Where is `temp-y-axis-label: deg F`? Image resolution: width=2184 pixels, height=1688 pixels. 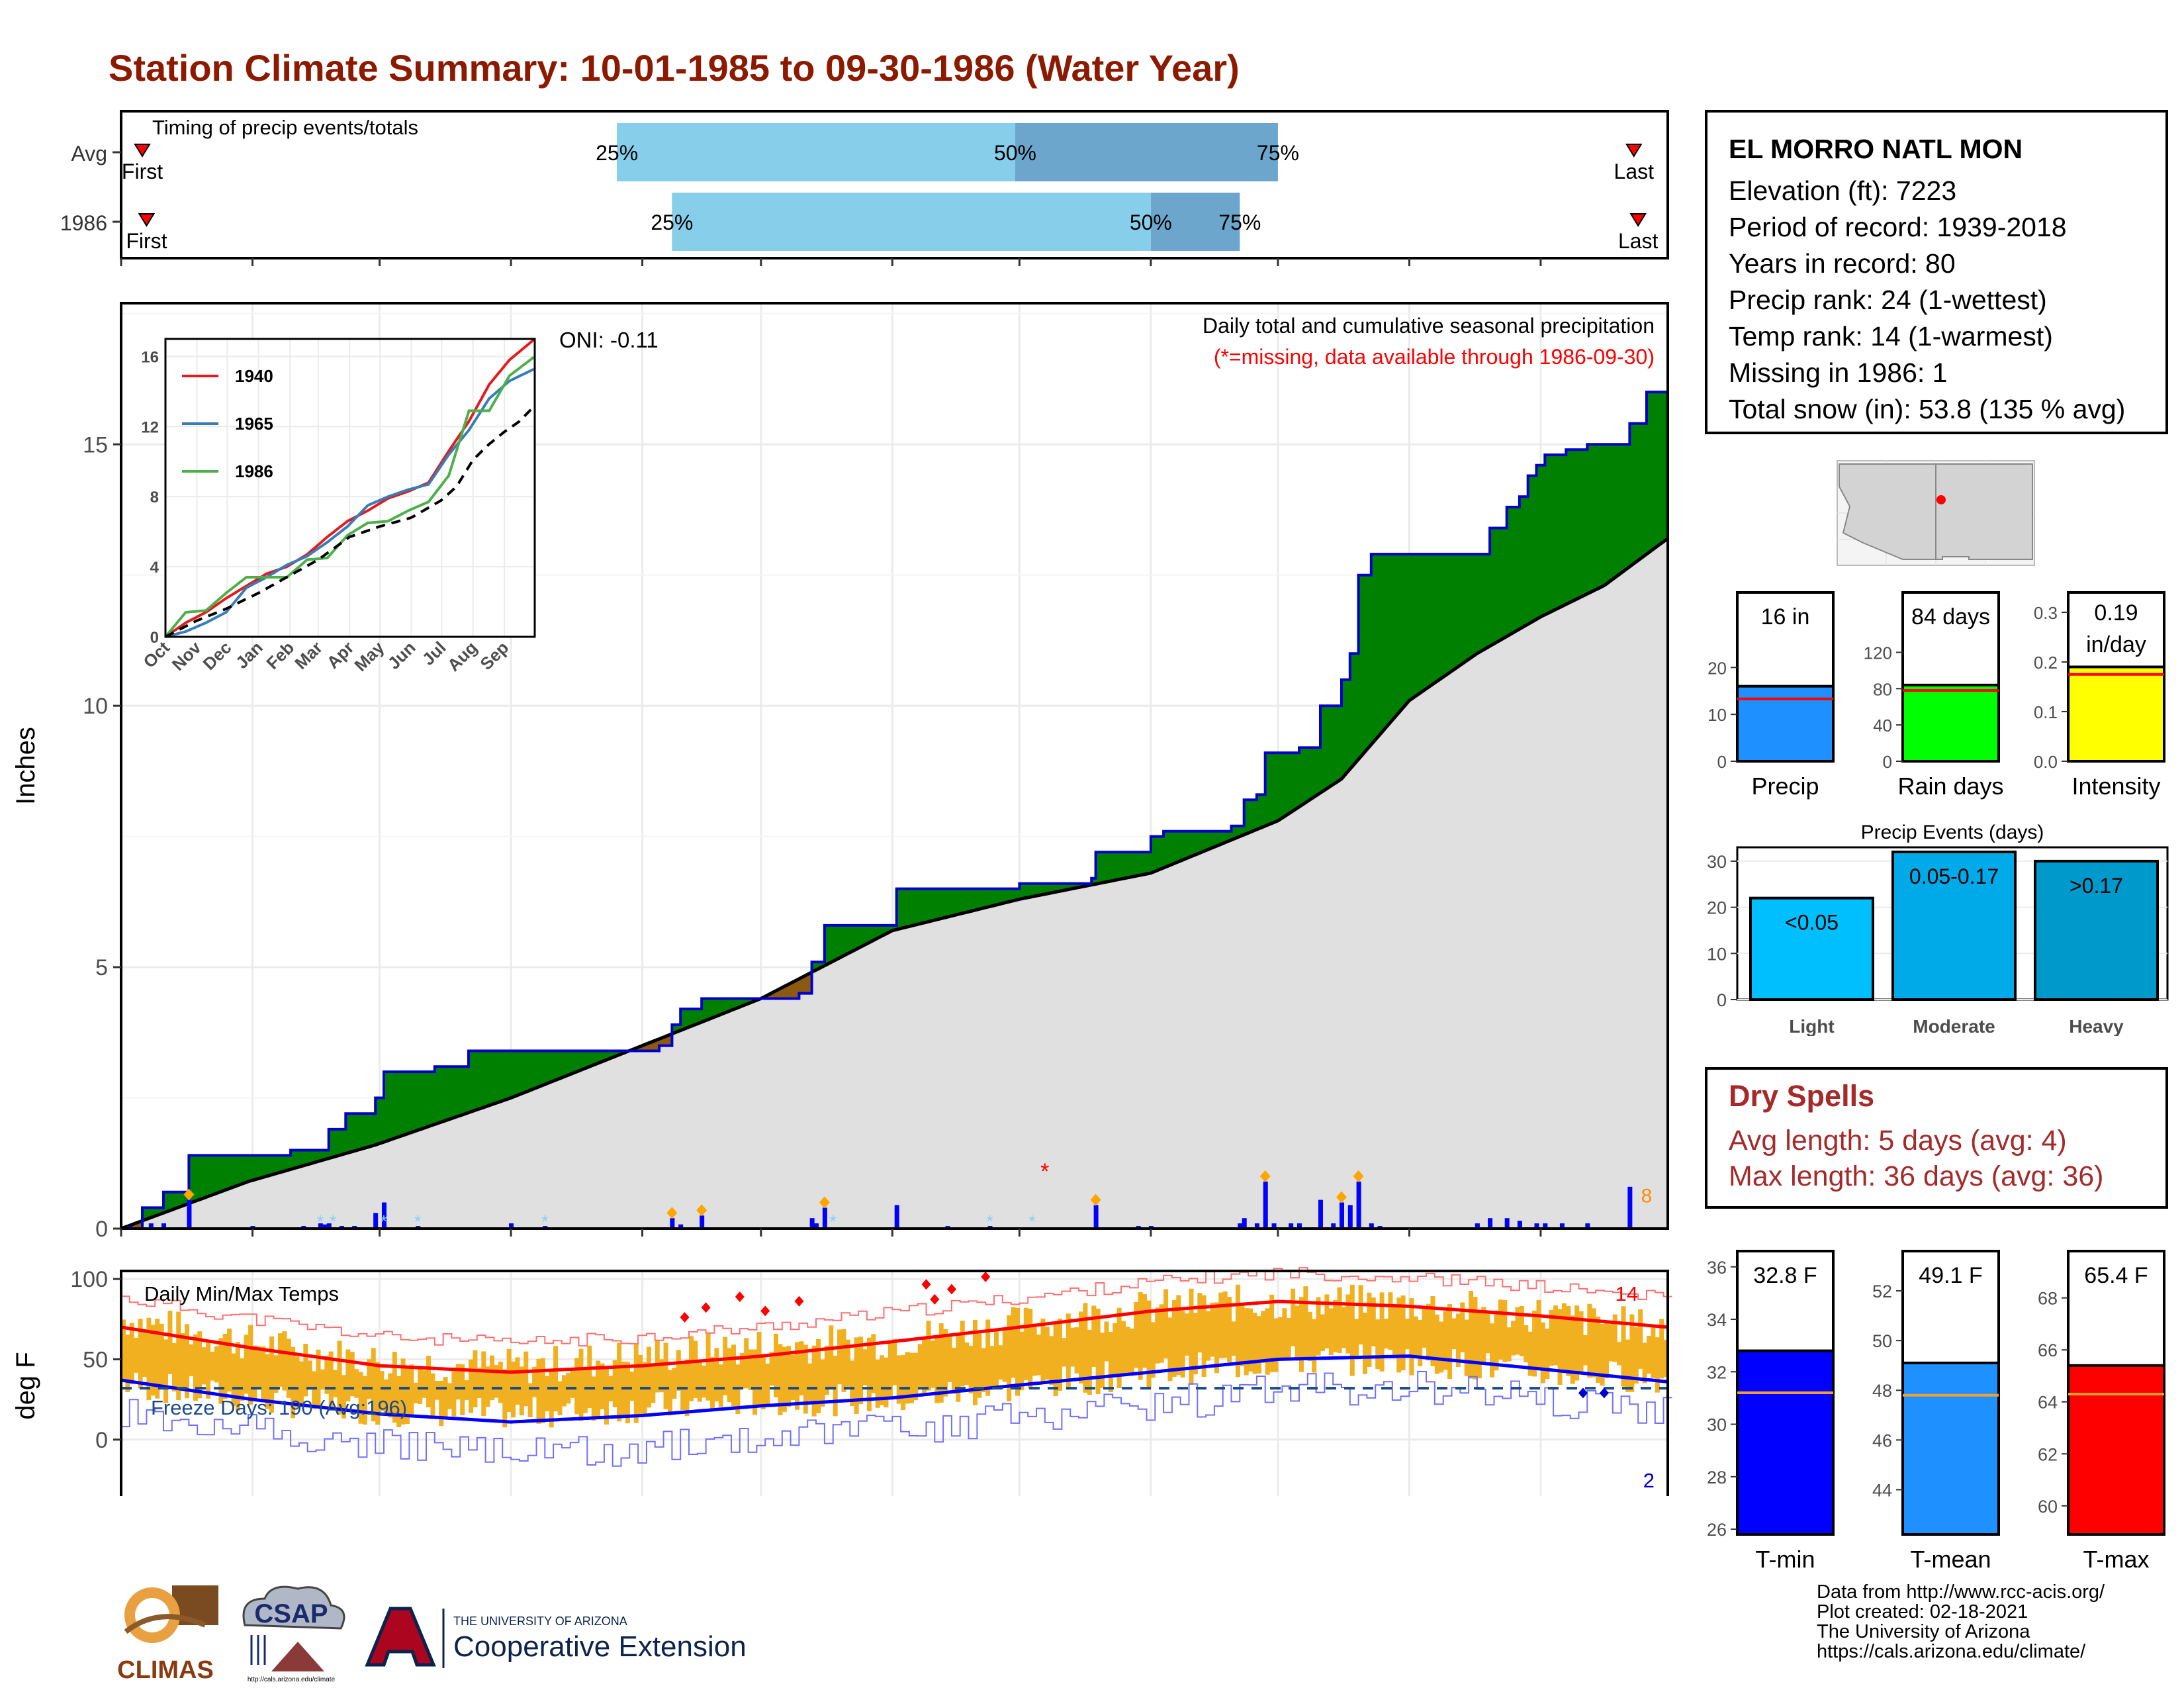 temp-y-axis-label: deg F is located at coordinates (26, 1385).